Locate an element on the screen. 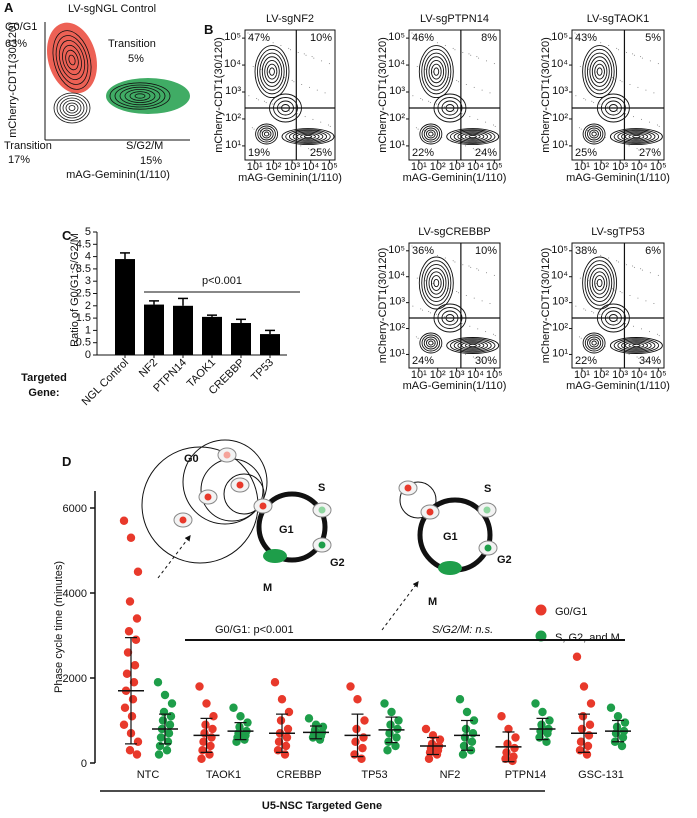  diagram-label: S is located at coordinates (487, 489).